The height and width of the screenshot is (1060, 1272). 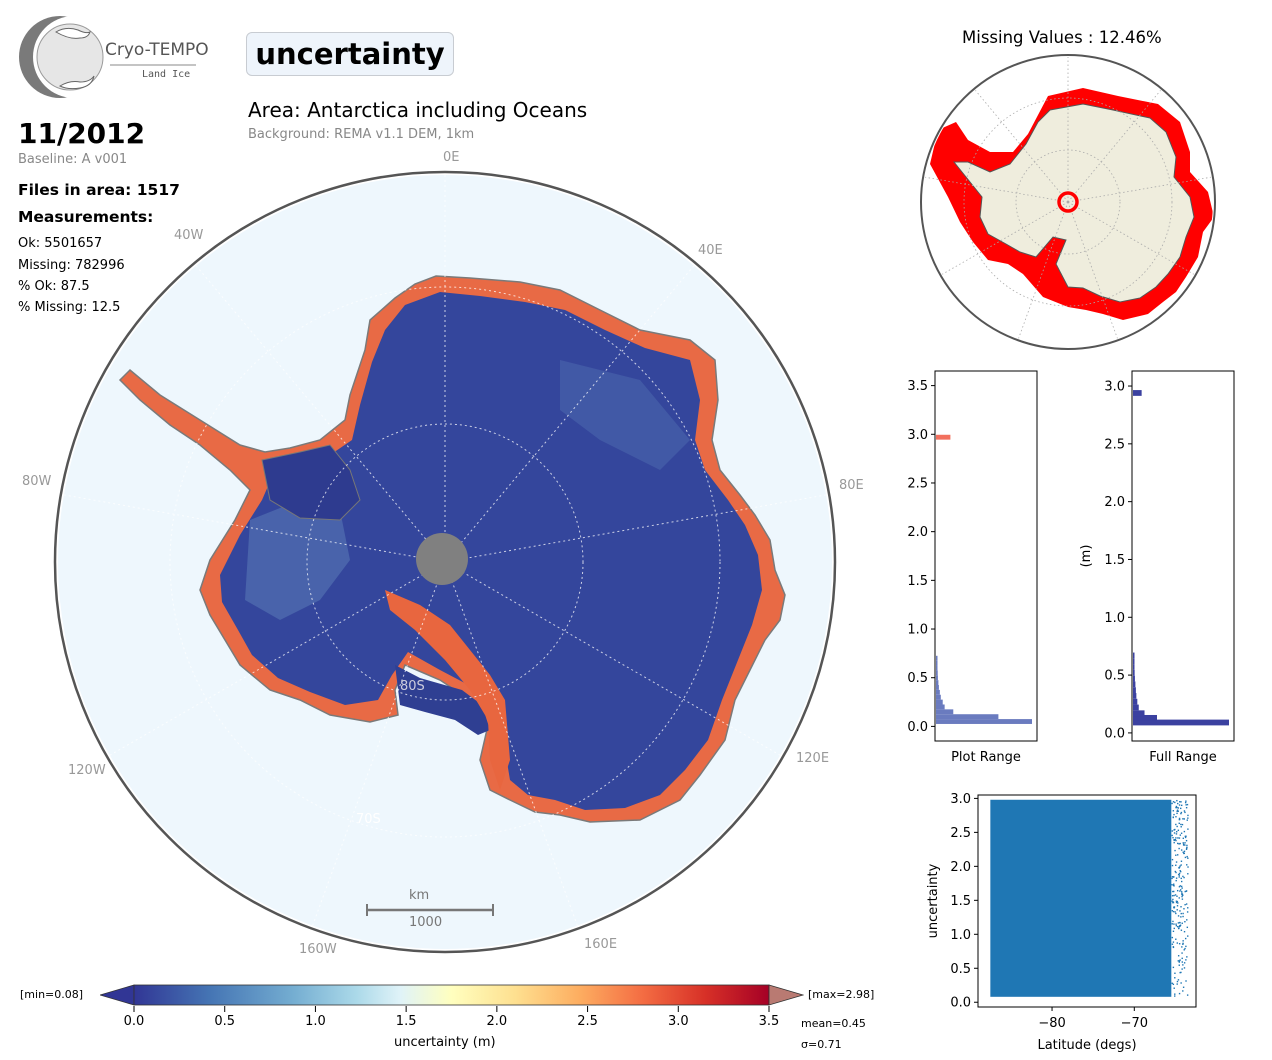 I want to click on pole-hole-missing, so click(x=1068, y=202).